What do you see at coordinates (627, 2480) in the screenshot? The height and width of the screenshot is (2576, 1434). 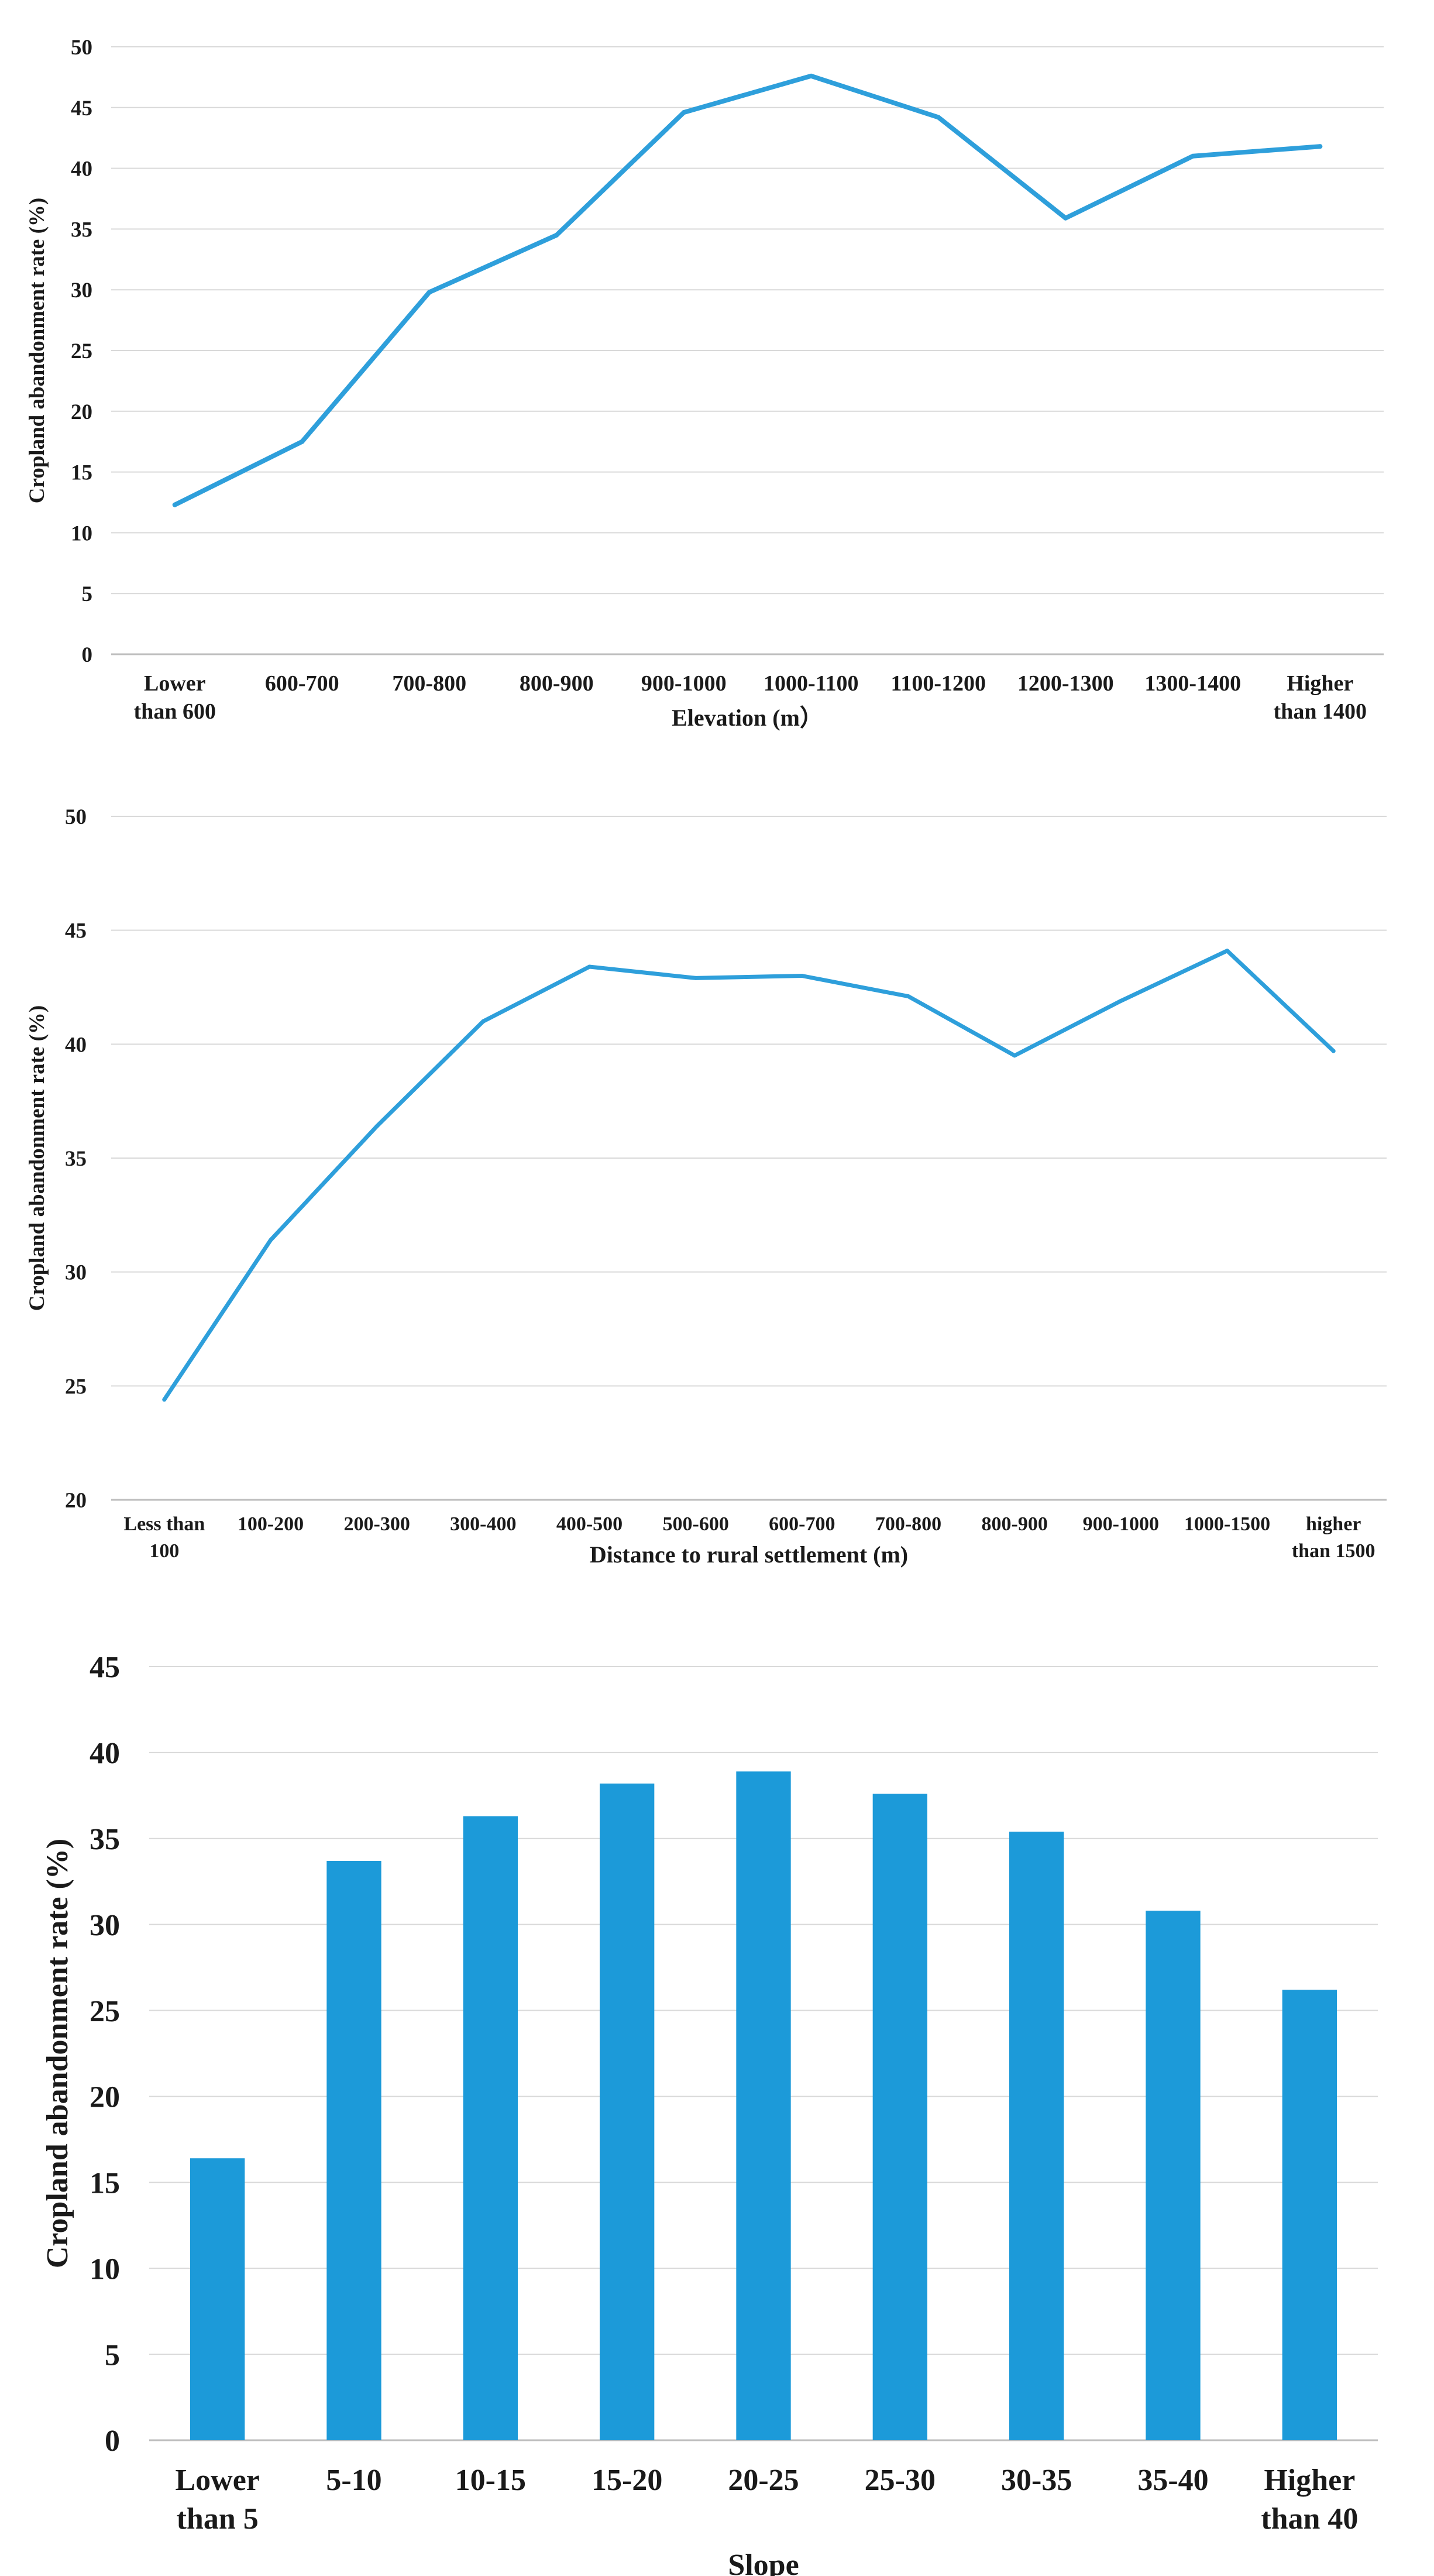 I see `x-tick-label: 15-20` at bounding box center [627, 2480].